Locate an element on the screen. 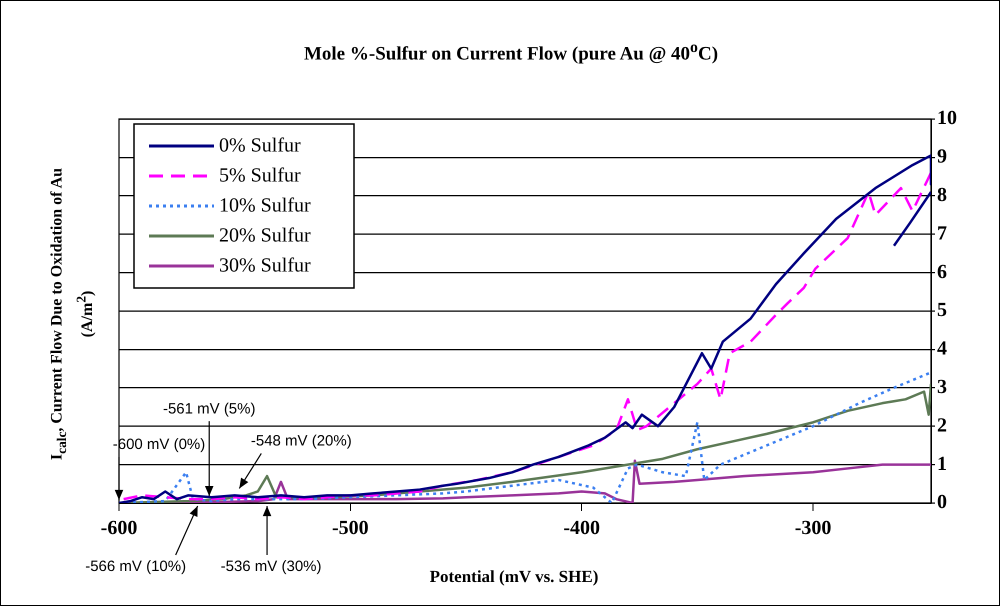 This screenshot has width=1000, height=606. y-tick-label: 3 is located at coordinates (942, 387).